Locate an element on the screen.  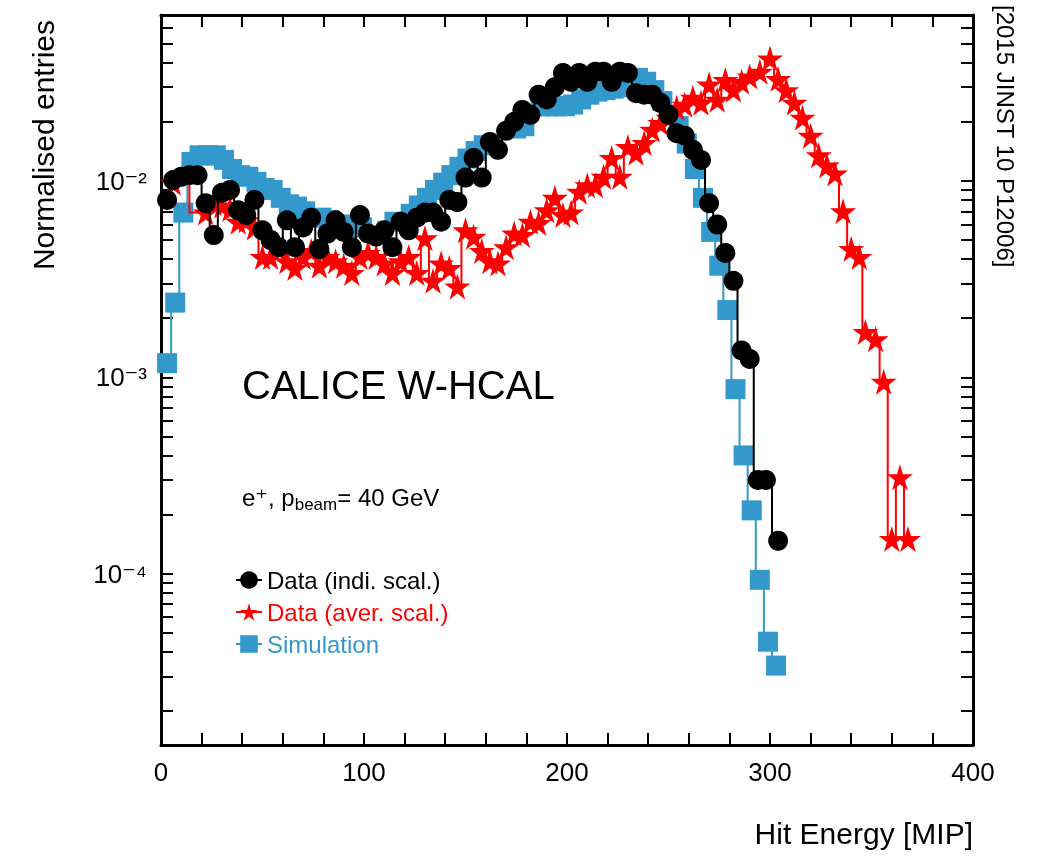
x-tick-label: 400 is located at coordinates (973, 772).